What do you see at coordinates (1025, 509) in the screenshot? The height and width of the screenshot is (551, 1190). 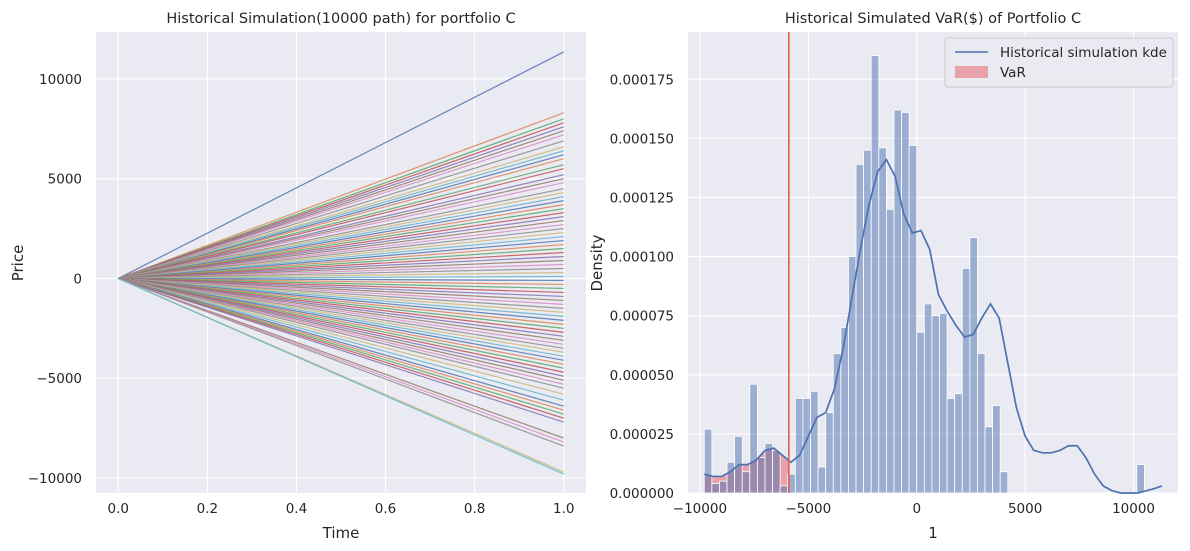 I see `right-x-tick-label: 5000` at bounding box center [1025, 509].